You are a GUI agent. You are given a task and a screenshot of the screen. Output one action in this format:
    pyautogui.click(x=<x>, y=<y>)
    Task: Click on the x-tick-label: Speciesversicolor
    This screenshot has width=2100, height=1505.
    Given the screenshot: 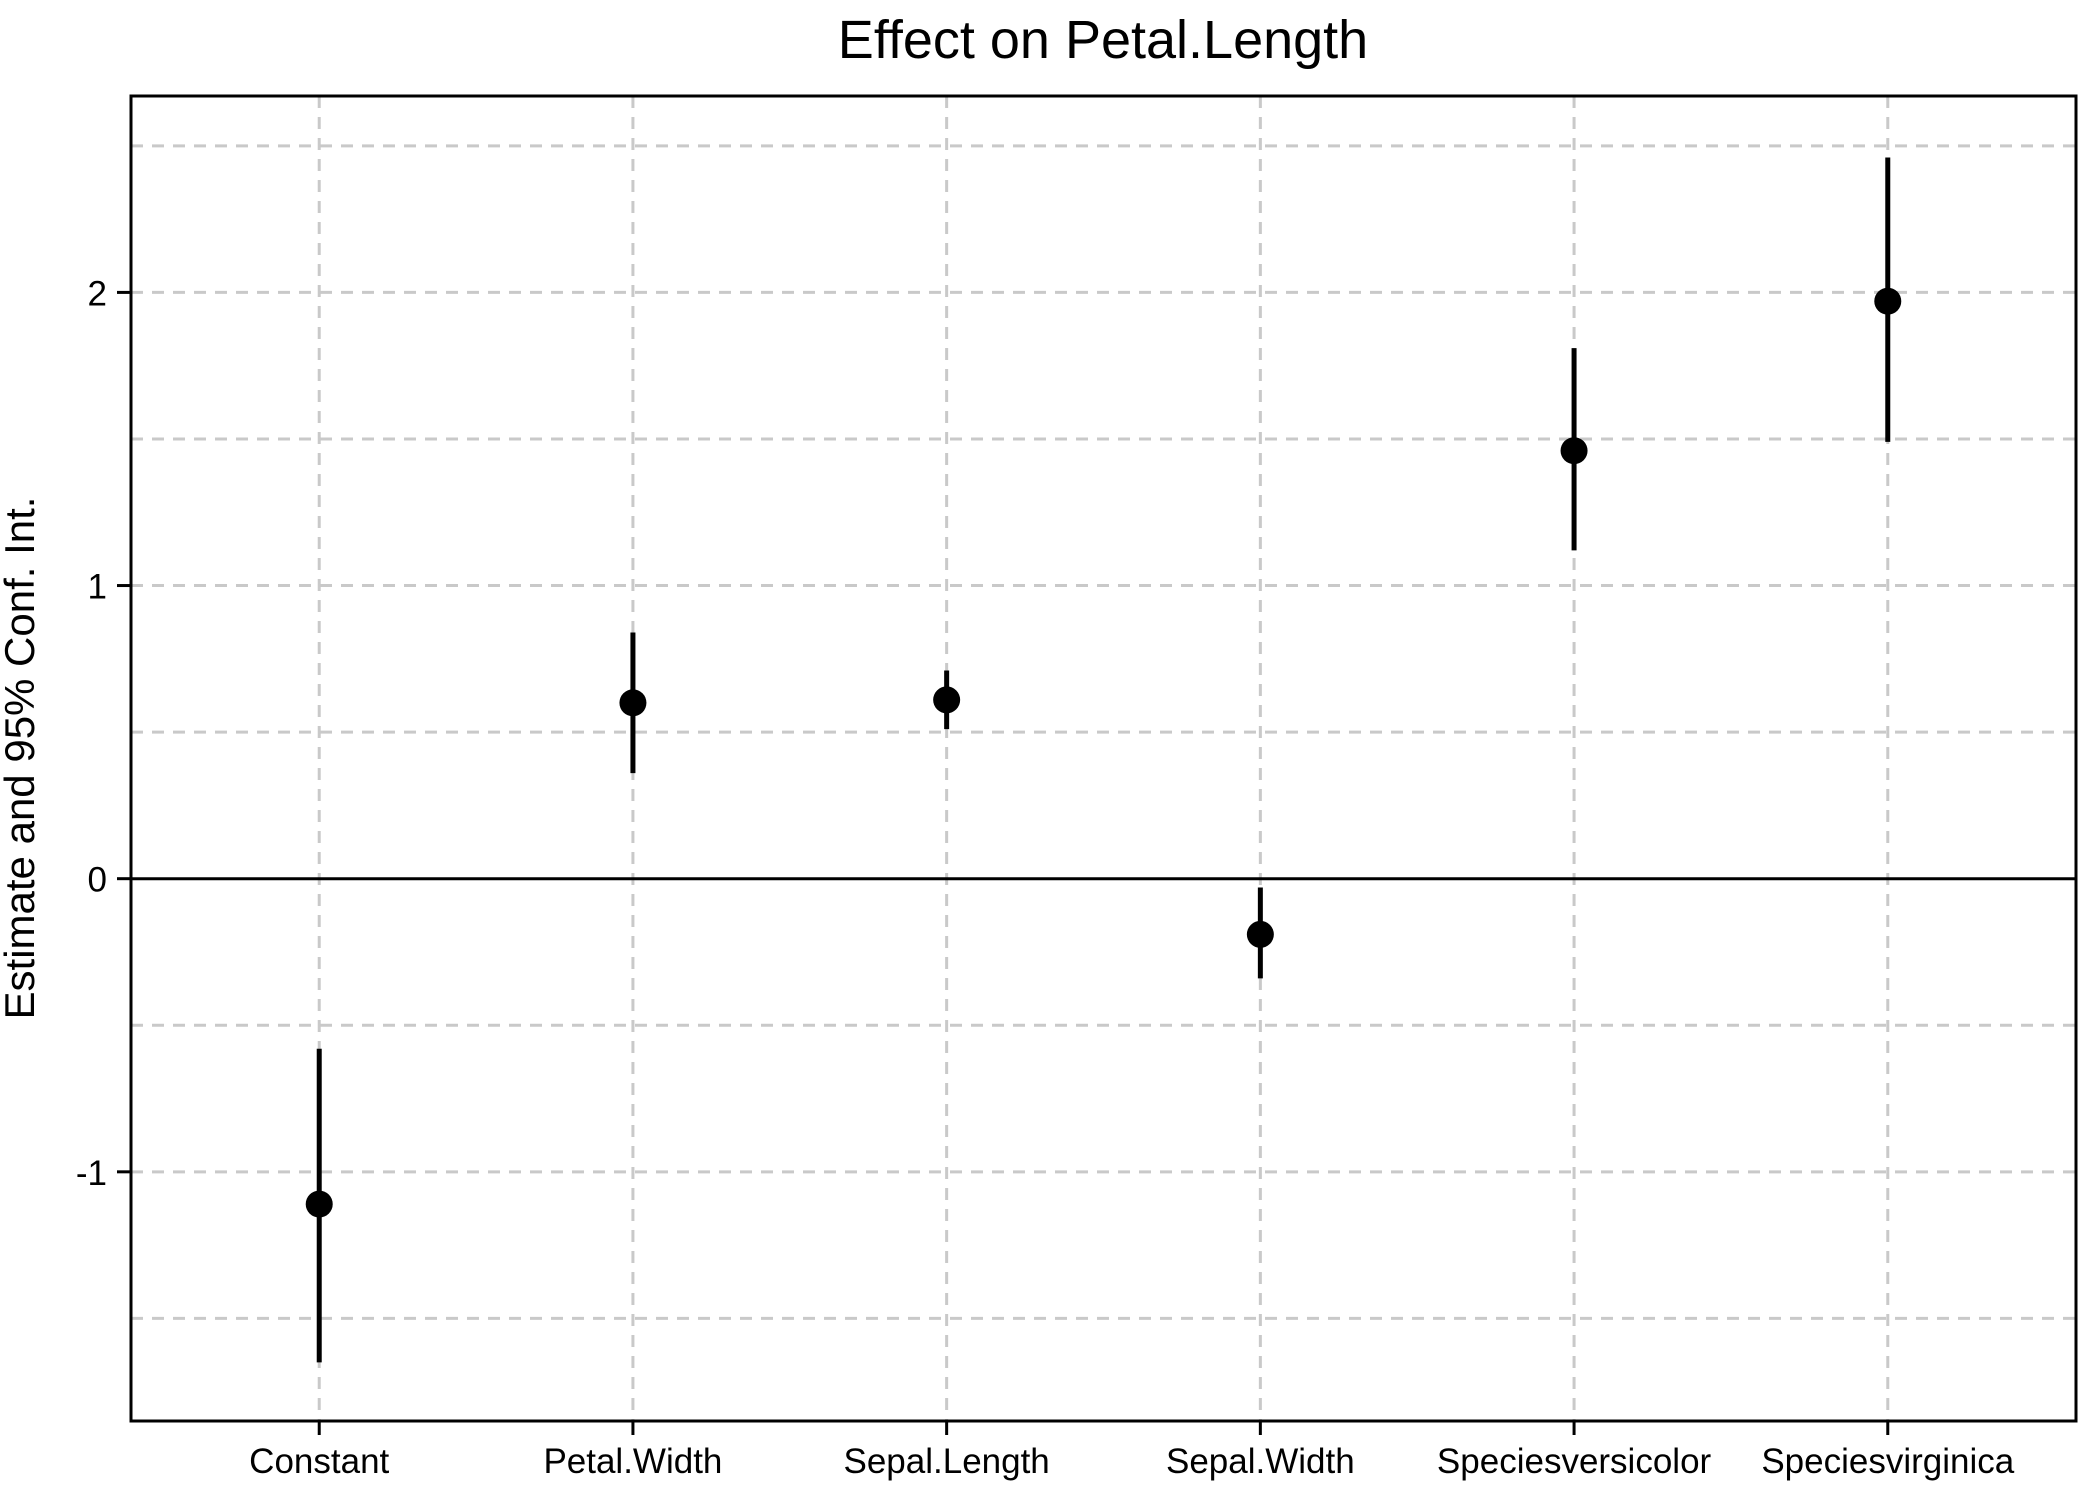 What is the action you would take?
    pyautogui.click(x=1574, y=1461)
    